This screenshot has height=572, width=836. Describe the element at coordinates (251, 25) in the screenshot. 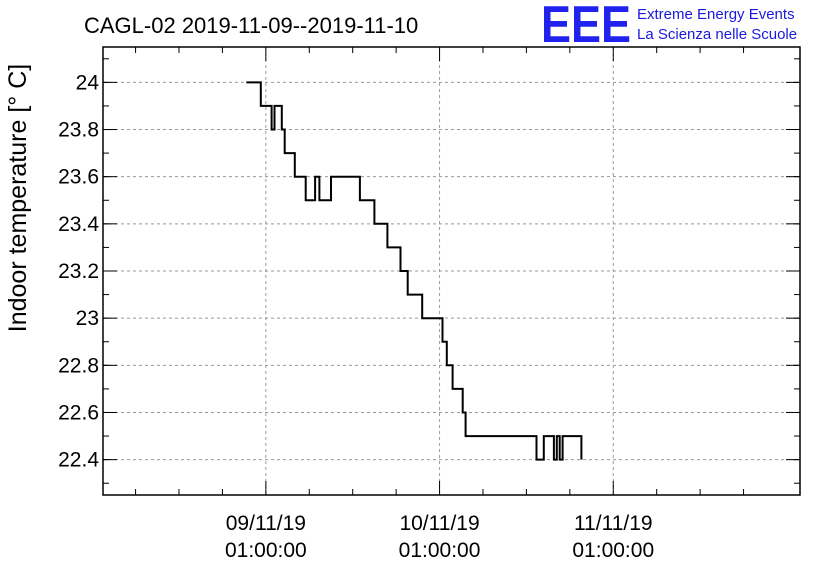

I see `chart-title: CAGL-02 2019-11-09--2019-11-10` at that location.